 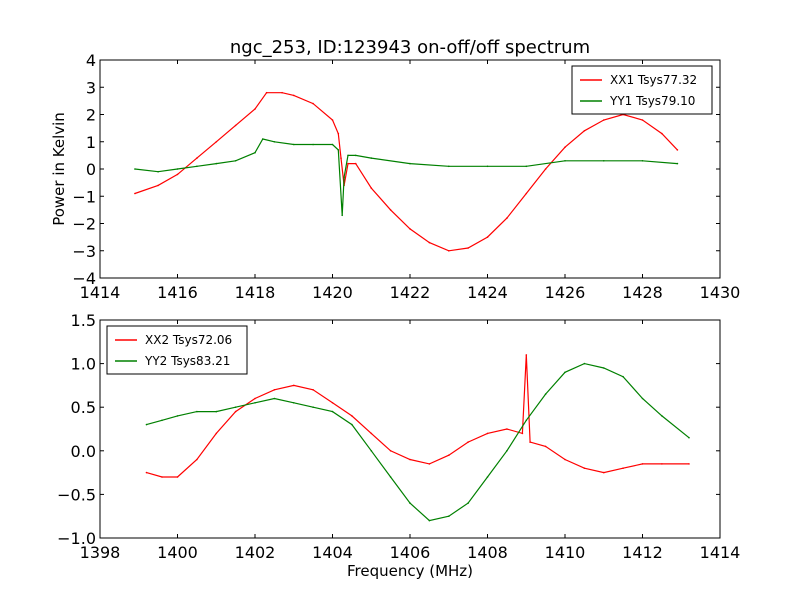 What do you see at coordinates (91, 169) in the screenshot?
I see `y-tick-label: 0` at bounding box center [91, 169].